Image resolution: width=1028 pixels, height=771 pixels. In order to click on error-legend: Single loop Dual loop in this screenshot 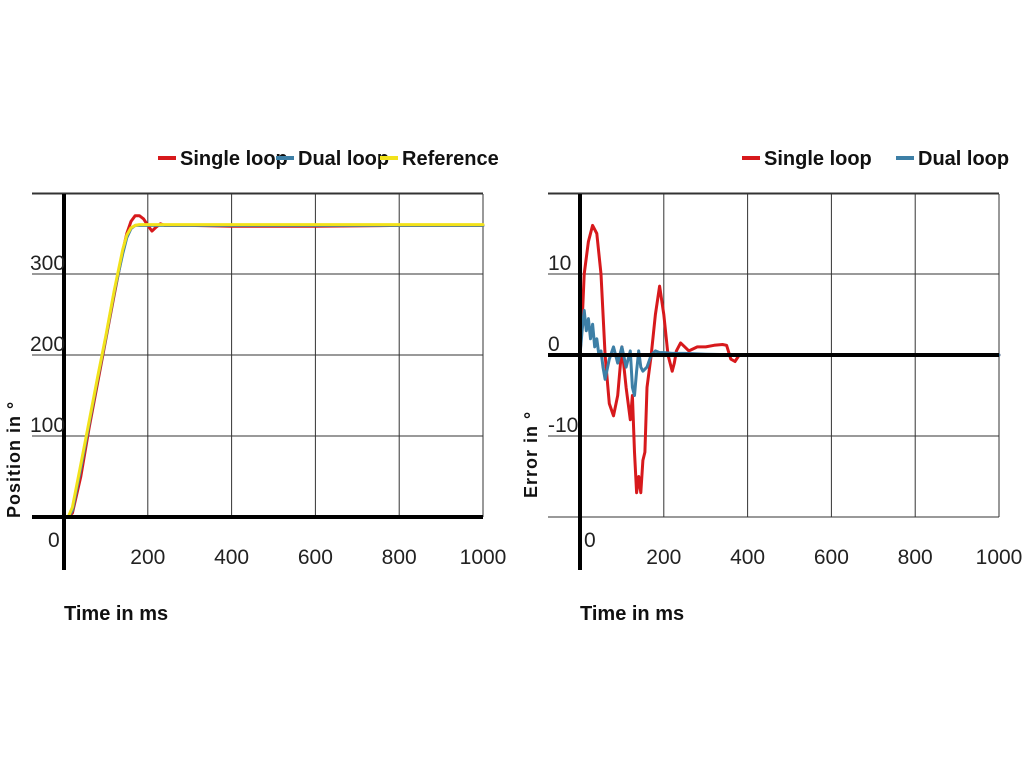, I will do `click(875, 159)`.